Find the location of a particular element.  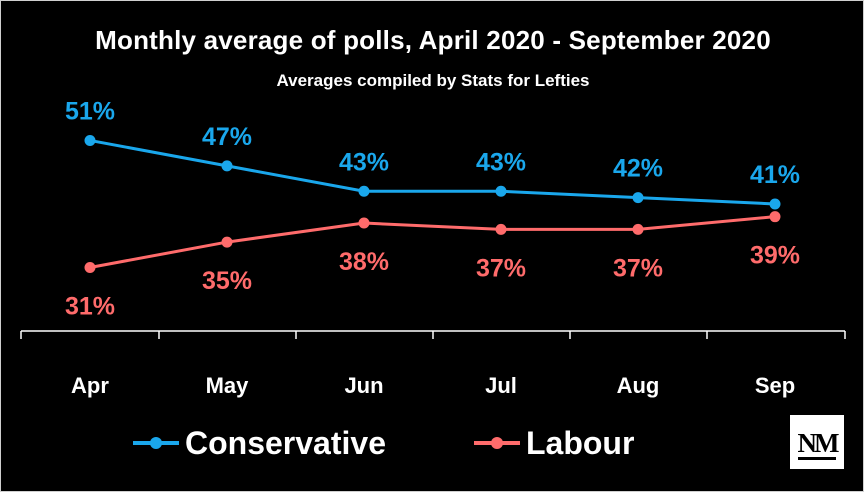

data-label-labour: 39% is located at coordinates (775, 256).